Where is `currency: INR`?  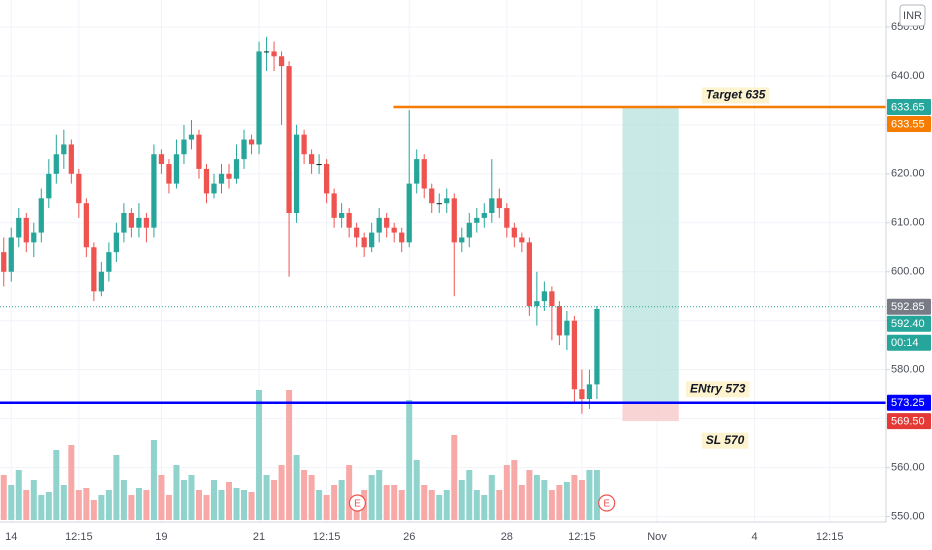 currency: INR is located at coordinates (912, 16).